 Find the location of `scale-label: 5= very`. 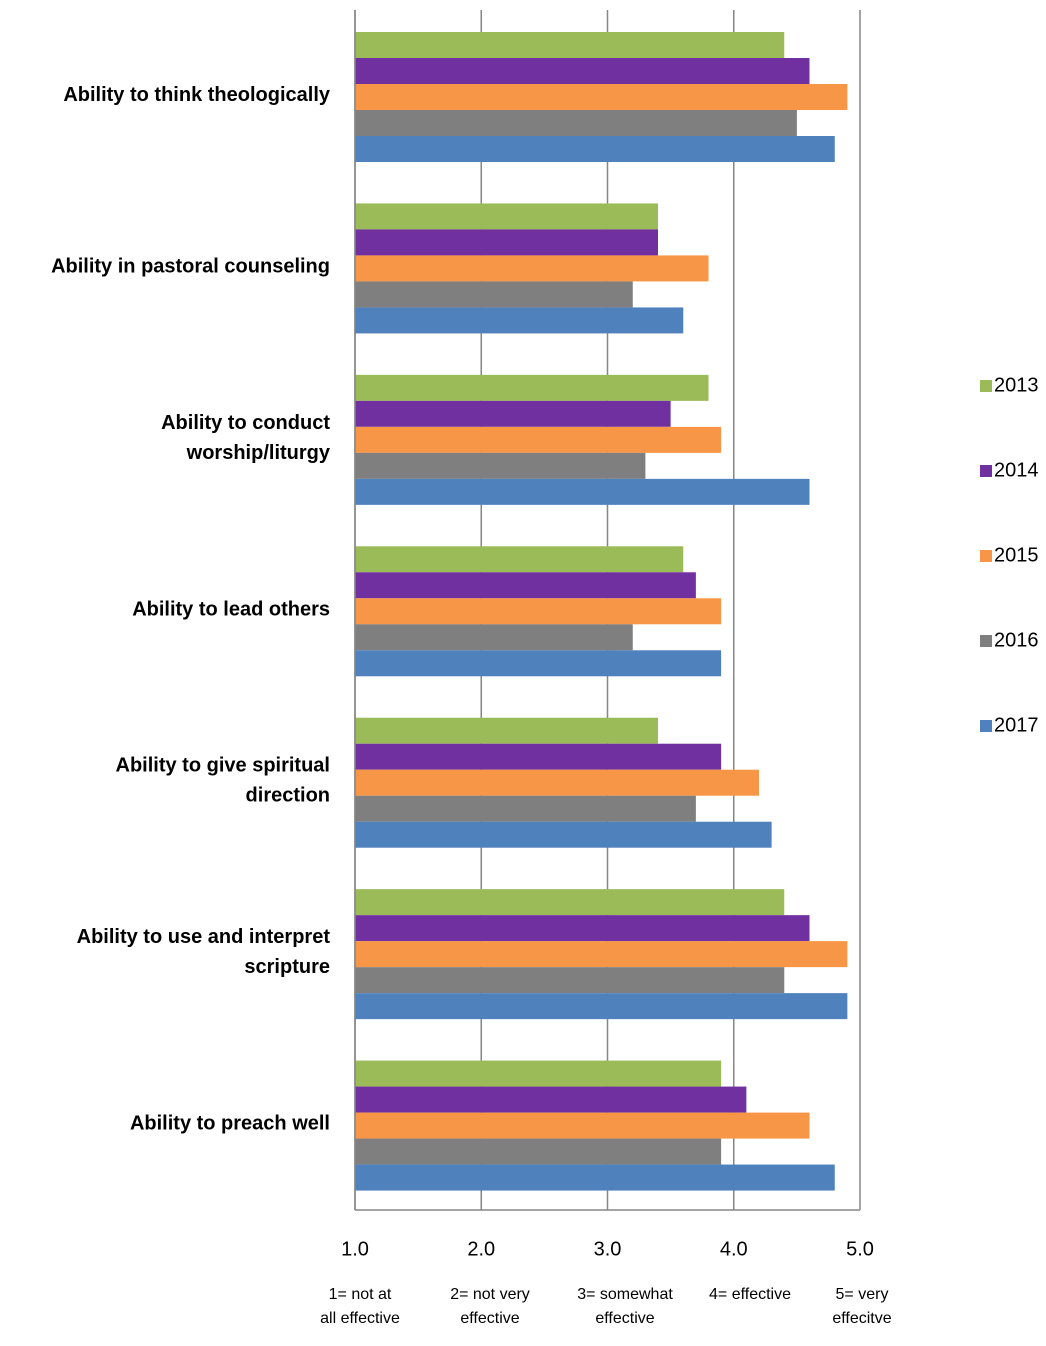

scale-label: 5= very is located at coordinates (862, 1294).